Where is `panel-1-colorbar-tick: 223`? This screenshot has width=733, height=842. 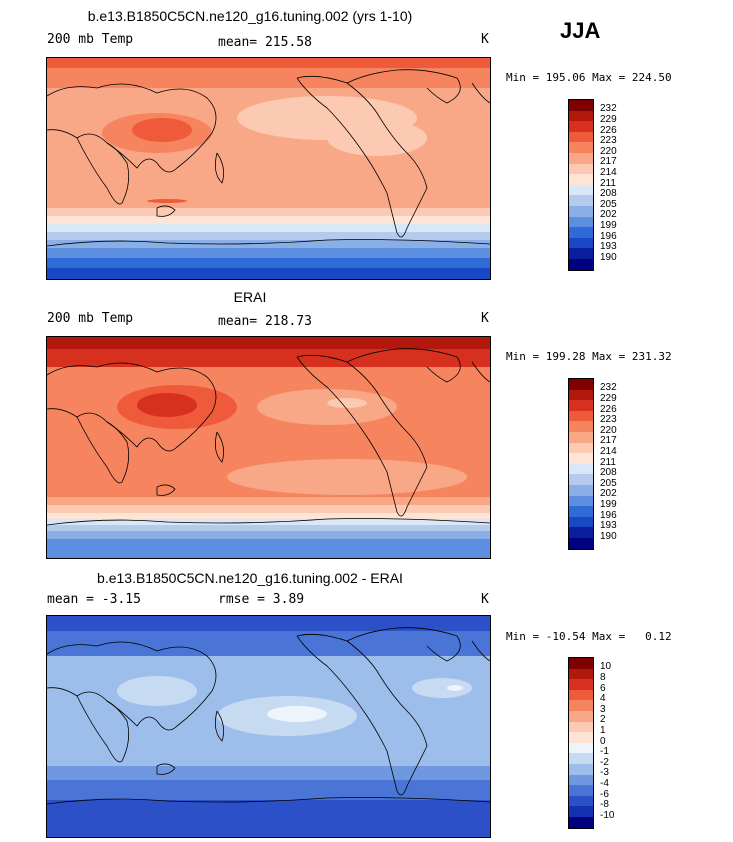 panel-1-colorbar-tick: 223 is located at coordinates (608, 140).